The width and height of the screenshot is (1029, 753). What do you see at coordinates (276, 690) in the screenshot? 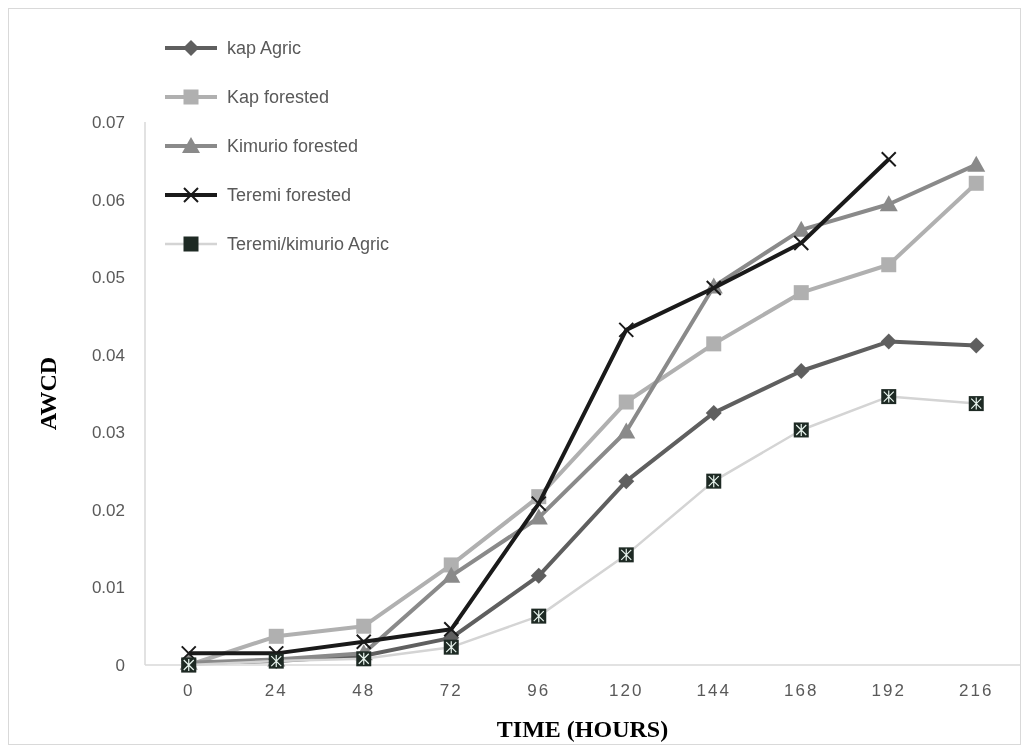
I see `x-tick-label: 24` at bounding box center [276, 690].